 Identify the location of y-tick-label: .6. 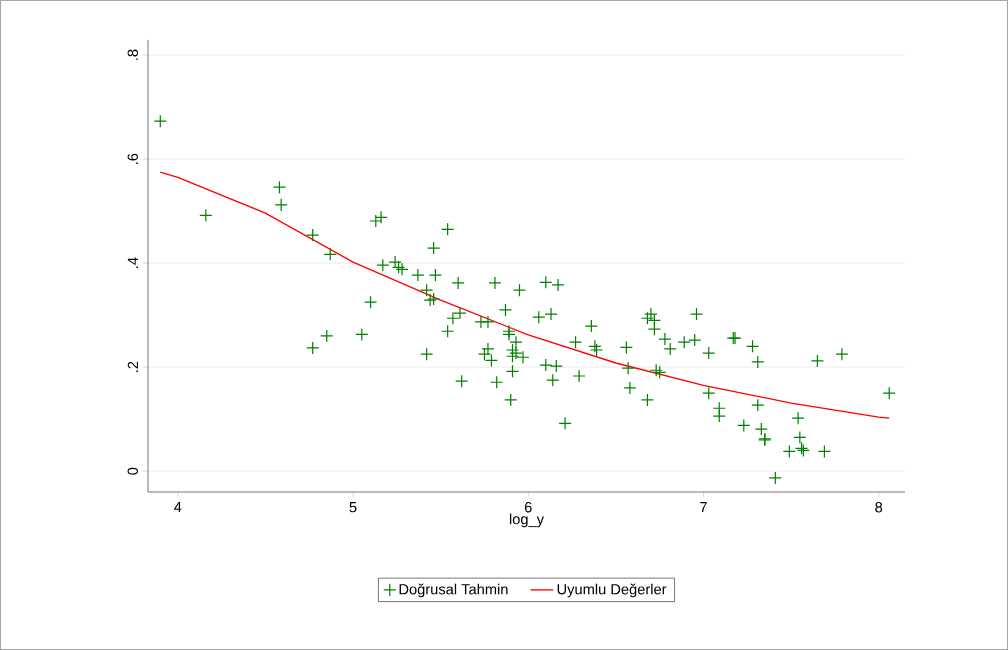
(132, 158).